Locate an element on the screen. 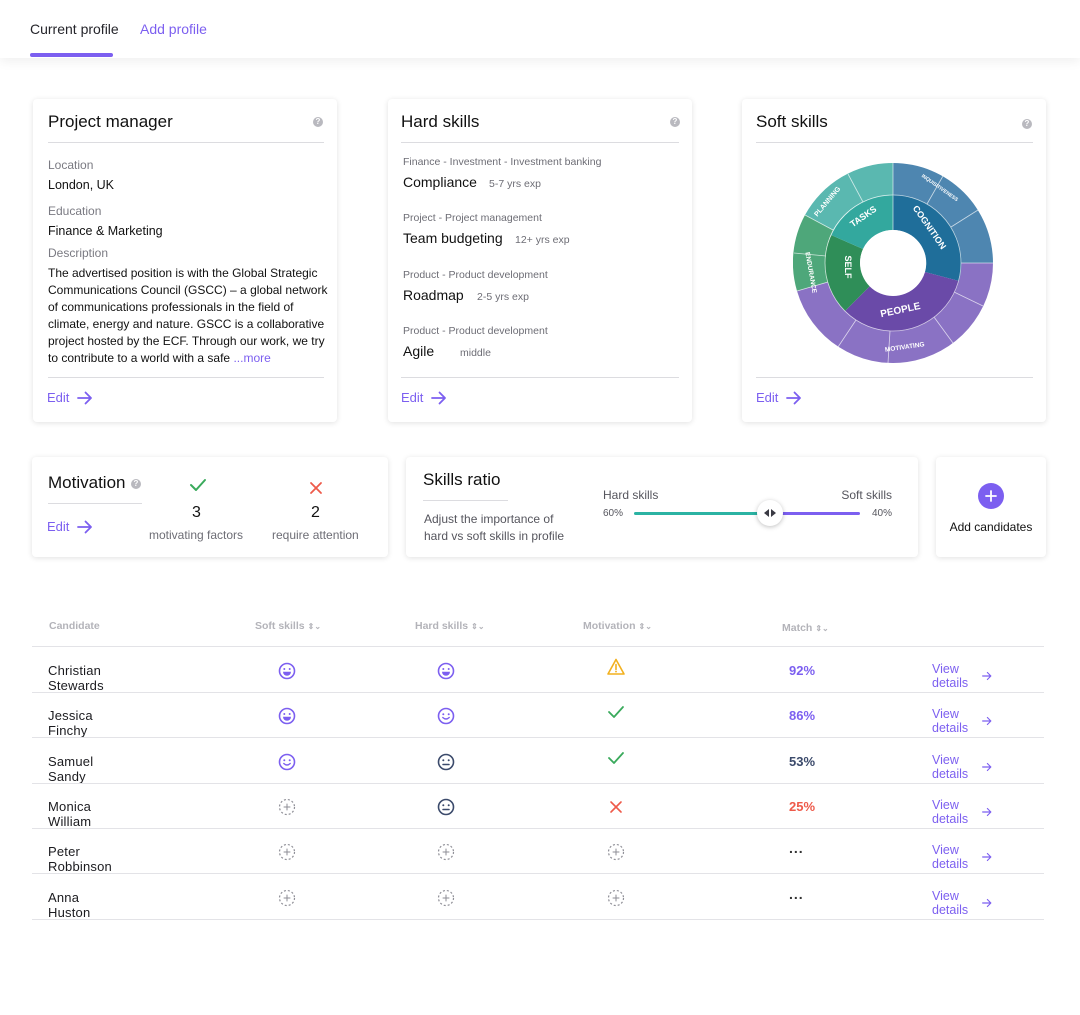 The width and height of the screenshot is (1080, 1015). column-header-hard-skills: Hard skills ⇕⌄ is located at coordinates (450, 626).